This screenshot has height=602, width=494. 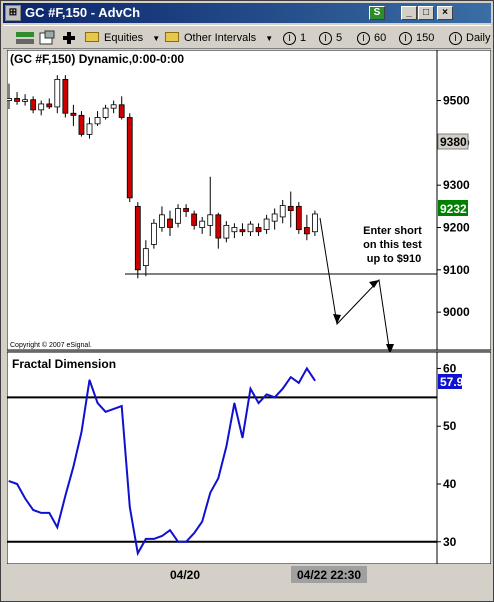 I want to click on other-intervals-dropdown: Other Intervals ▼, so click(x=219, y=38).